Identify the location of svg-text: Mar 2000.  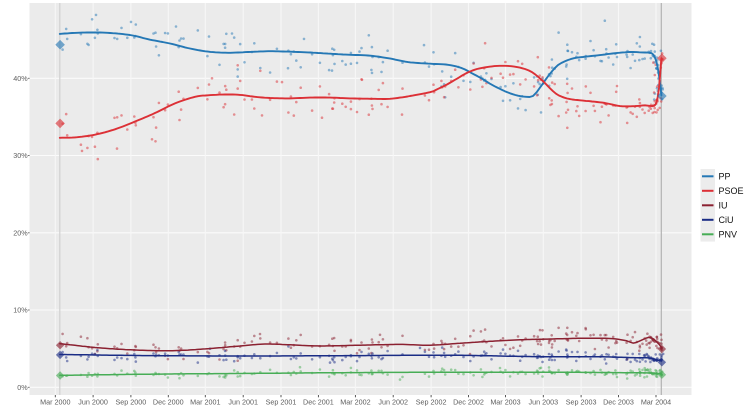
(55, 402).